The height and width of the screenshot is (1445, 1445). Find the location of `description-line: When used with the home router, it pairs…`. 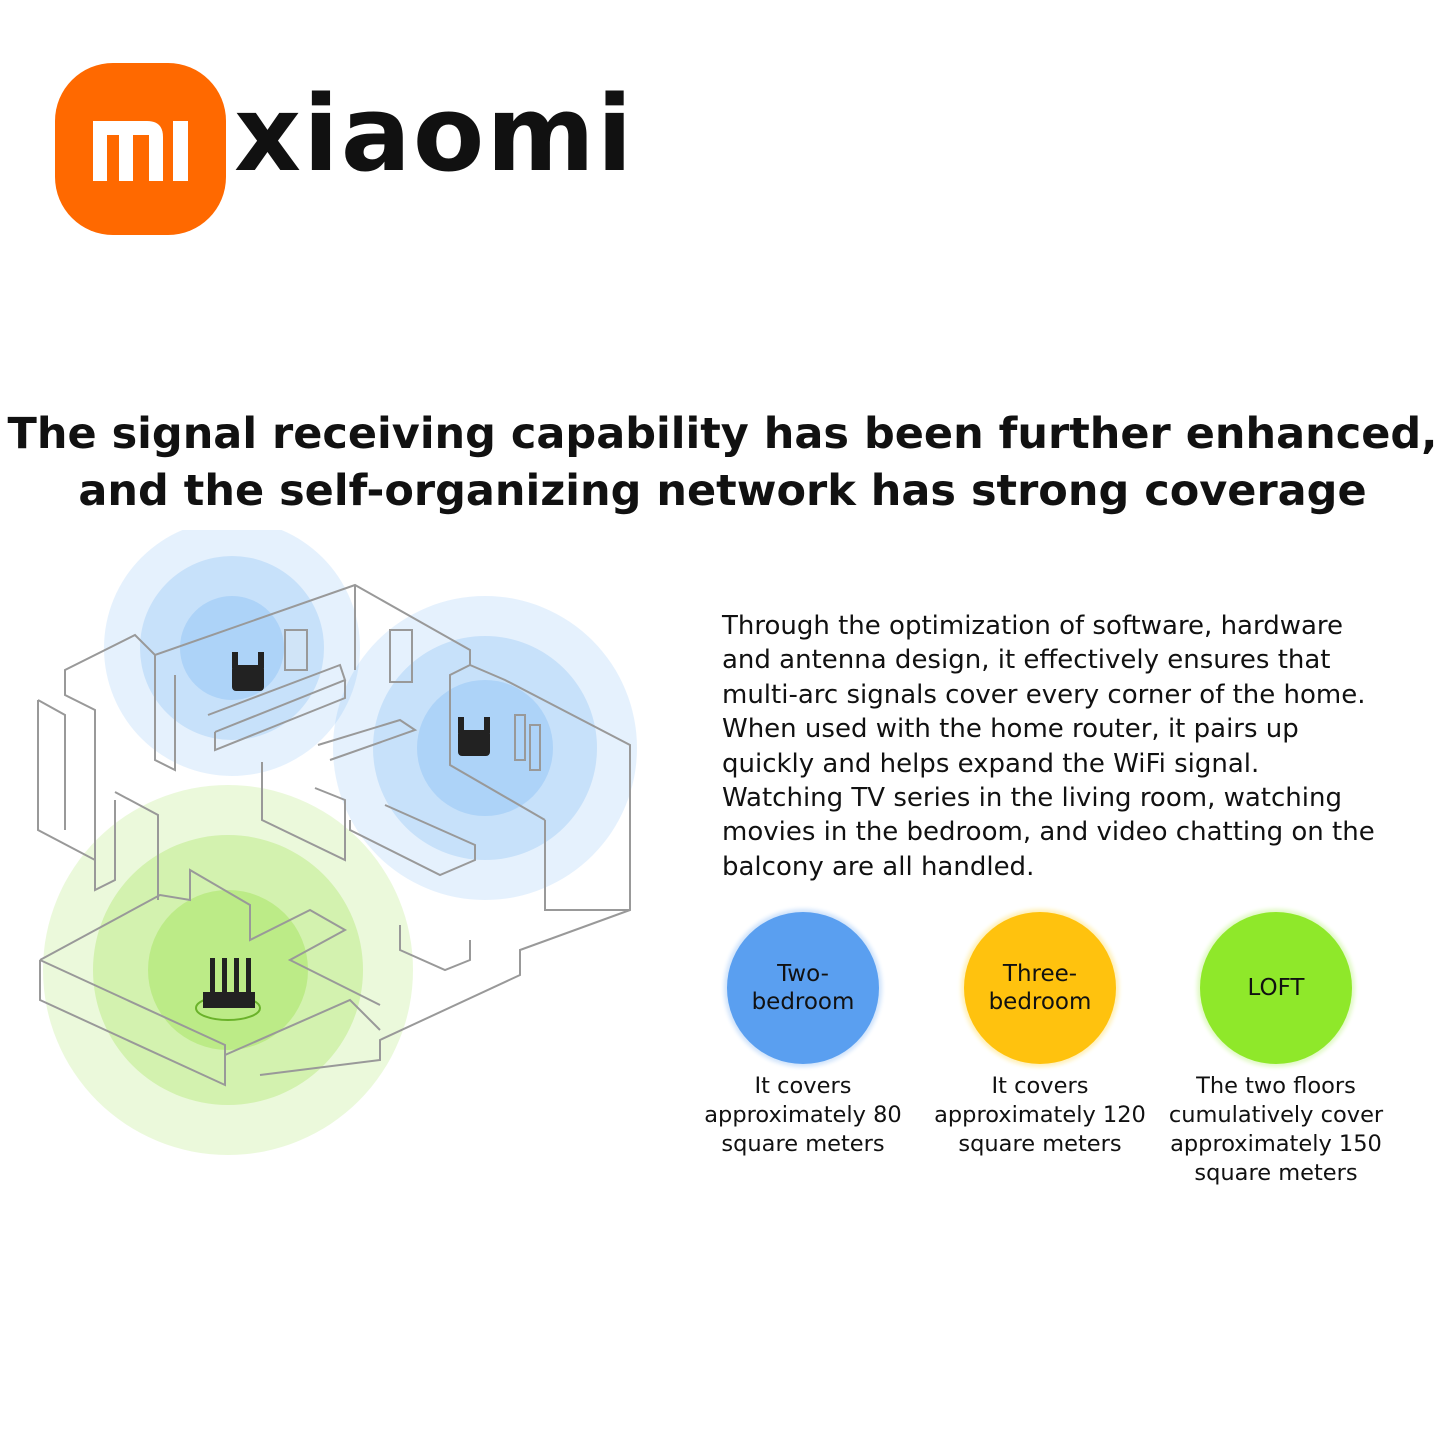

description-line: When used with the home router, it pairs… is located at coordinates (1010, 729).